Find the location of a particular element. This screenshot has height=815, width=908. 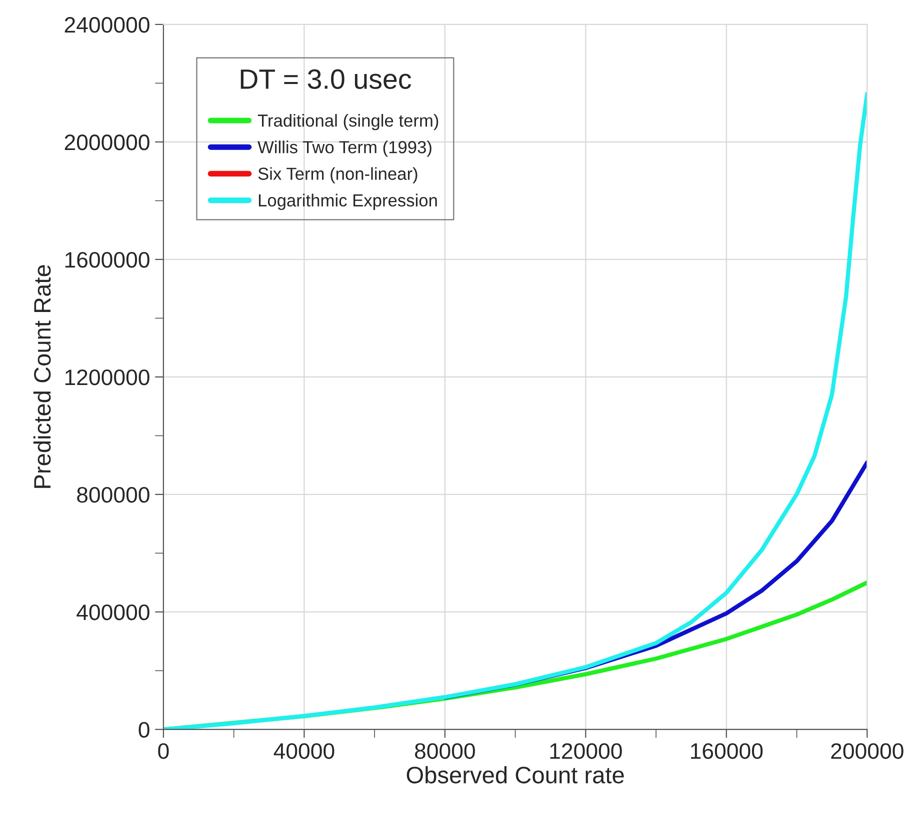

x-tick-label: 80000 is located at coordinates (444, 751).